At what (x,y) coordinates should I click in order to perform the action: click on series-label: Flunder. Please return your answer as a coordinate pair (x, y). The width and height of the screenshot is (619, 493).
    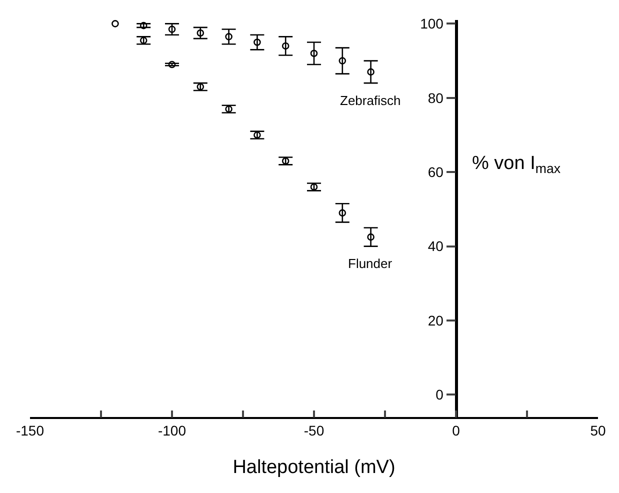
    Looking at the image, I should click on (370, 263).